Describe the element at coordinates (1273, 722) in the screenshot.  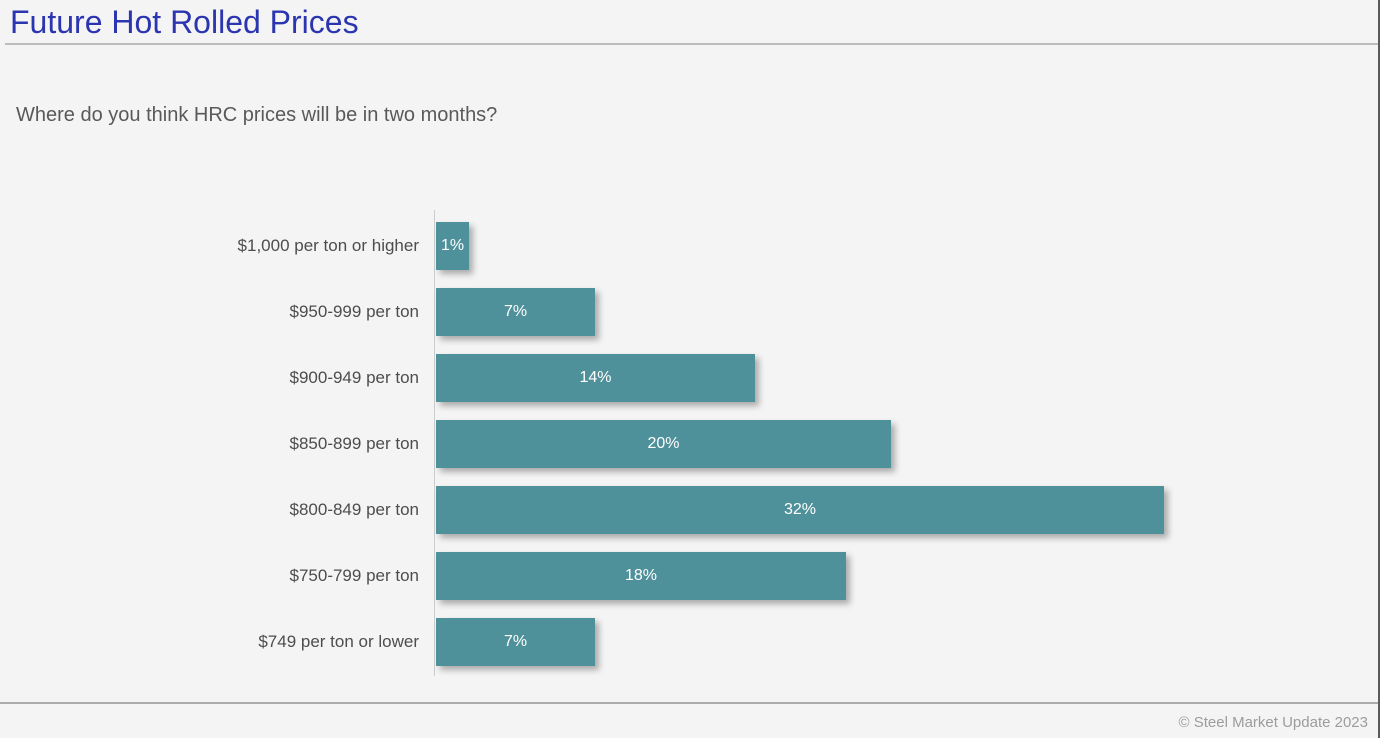
I see `footer-copyright: © Steel Market Update 2023` at that location.